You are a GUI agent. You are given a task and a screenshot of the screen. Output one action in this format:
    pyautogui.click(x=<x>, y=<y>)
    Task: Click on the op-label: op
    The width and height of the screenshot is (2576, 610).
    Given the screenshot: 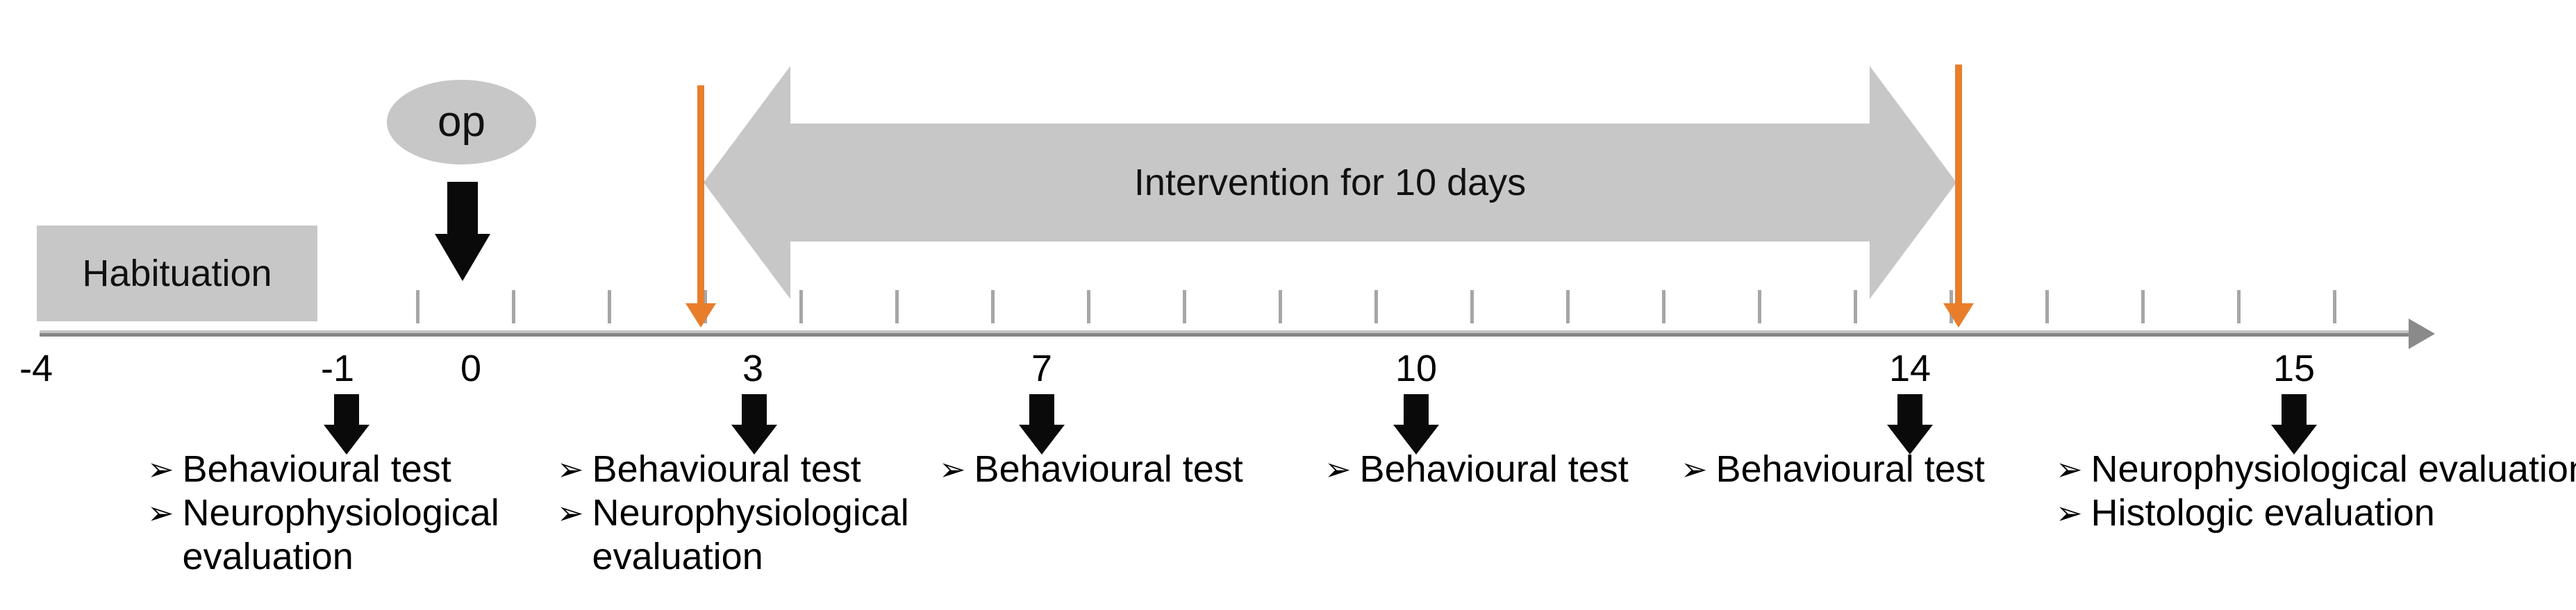 What is the action you would take?
    pyautogui.click(x=461, y=122)
    